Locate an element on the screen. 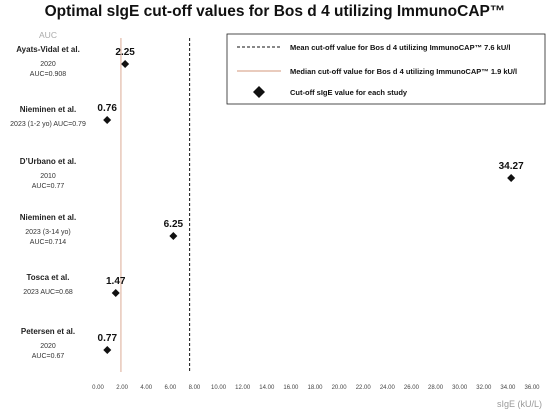 The width and height of the screenshot is (550, 411). x-axis-title: sIgE (kU/L) is located at coordinates (519, 404).